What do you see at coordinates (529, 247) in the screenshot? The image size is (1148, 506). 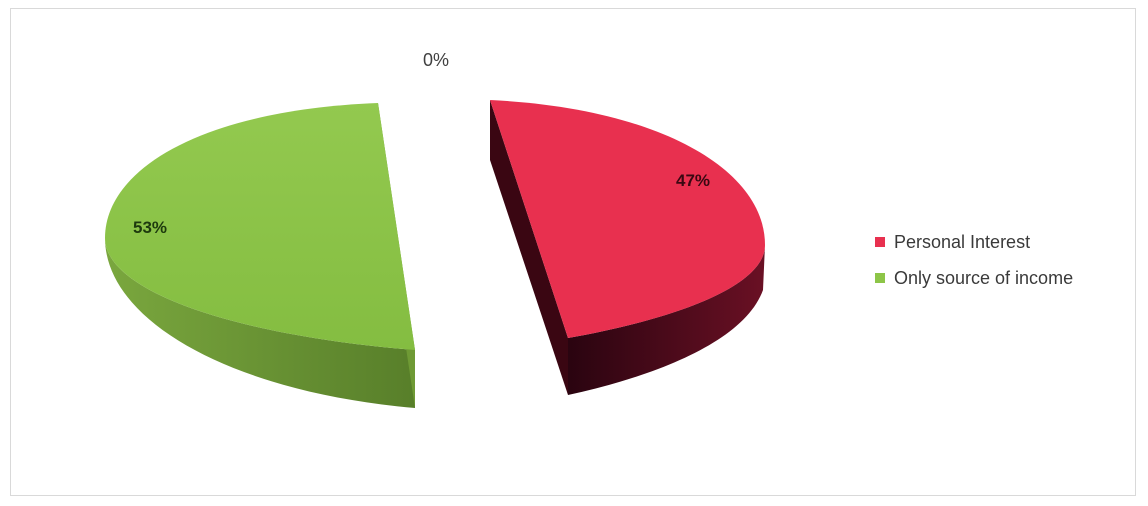 I see `pie-slice-personal-interest-cut-face` at bounding box center [529, 247].